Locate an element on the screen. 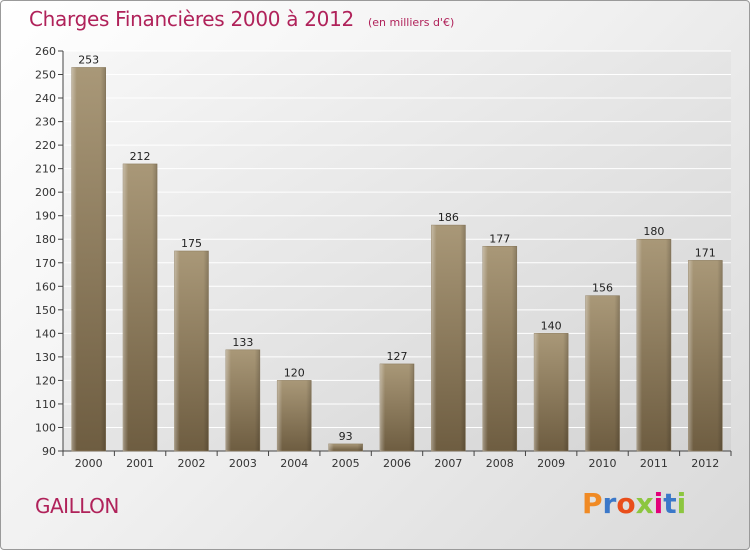 The width and height of the screenshot is (750, 550). y-tick-label: 170 is located at coordinates (45, 263).